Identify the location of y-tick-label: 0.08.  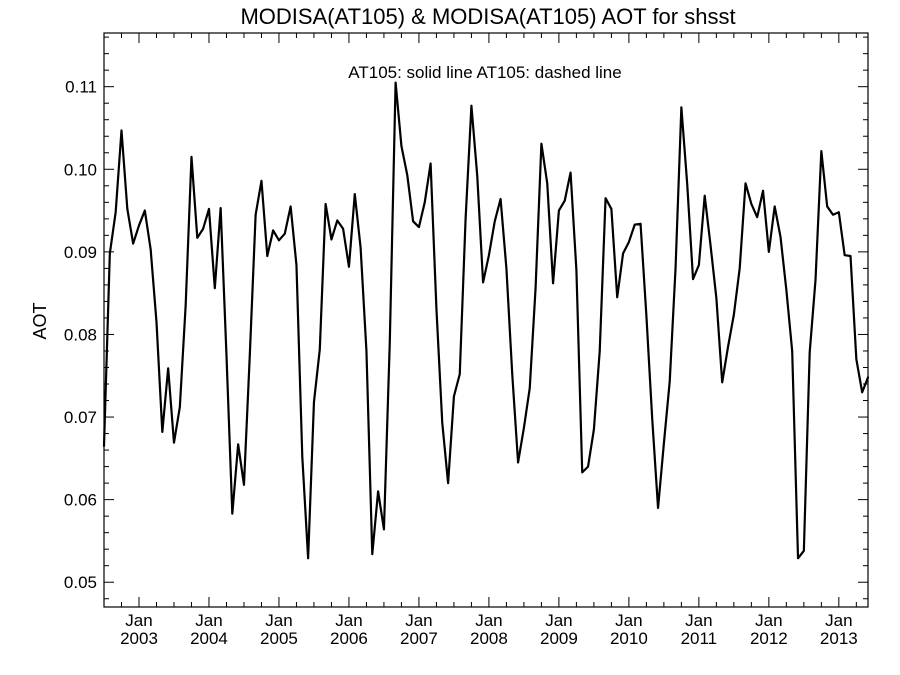
(80, 334).